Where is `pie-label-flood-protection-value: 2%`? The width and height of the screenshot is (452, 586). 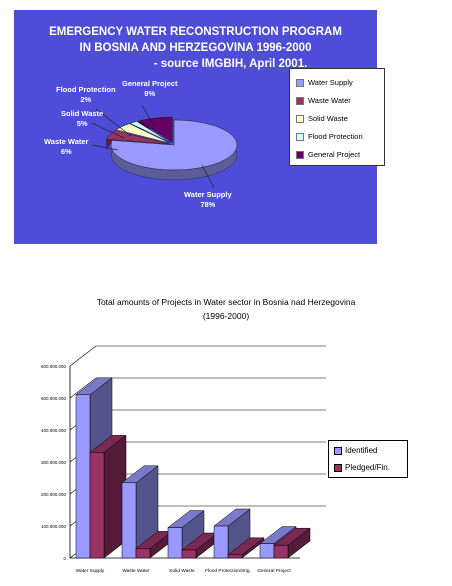
pie-label-flood-protection-value: 2% is located at coordinates (86, 99).